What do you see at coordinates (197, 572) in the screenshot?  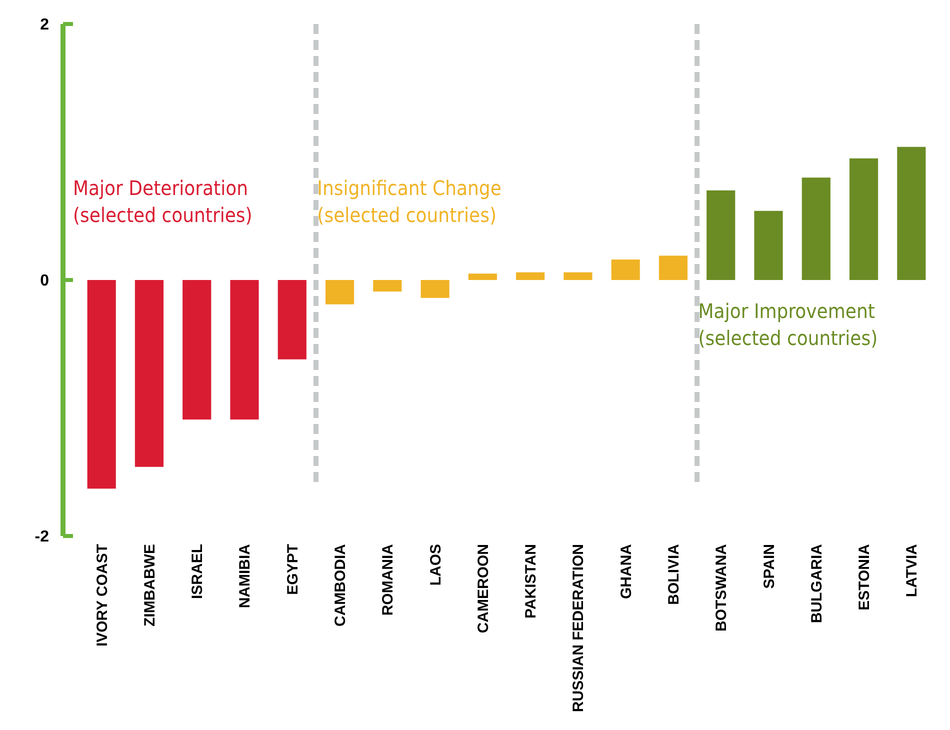 I see `x-tick-label: ISRAEL` at bounding box center [197, 572].